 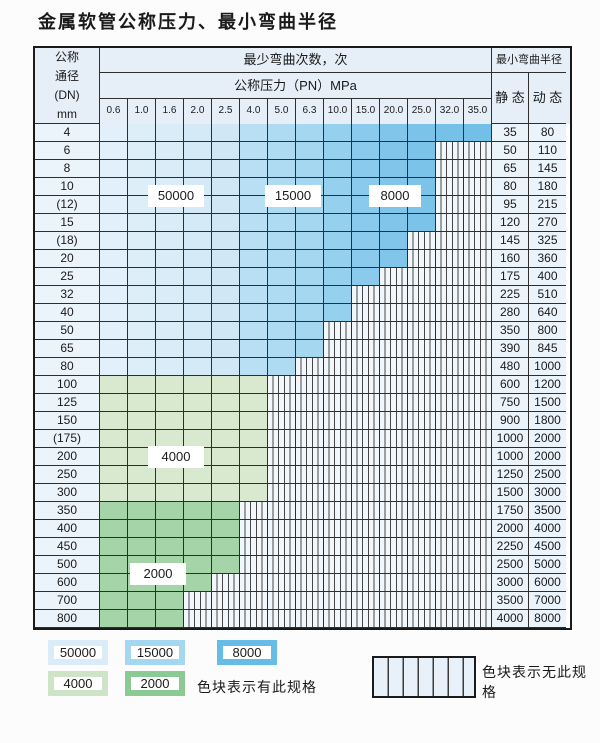 I want to click on dynamic-value-cell: 270, so click(x=547, y=223).